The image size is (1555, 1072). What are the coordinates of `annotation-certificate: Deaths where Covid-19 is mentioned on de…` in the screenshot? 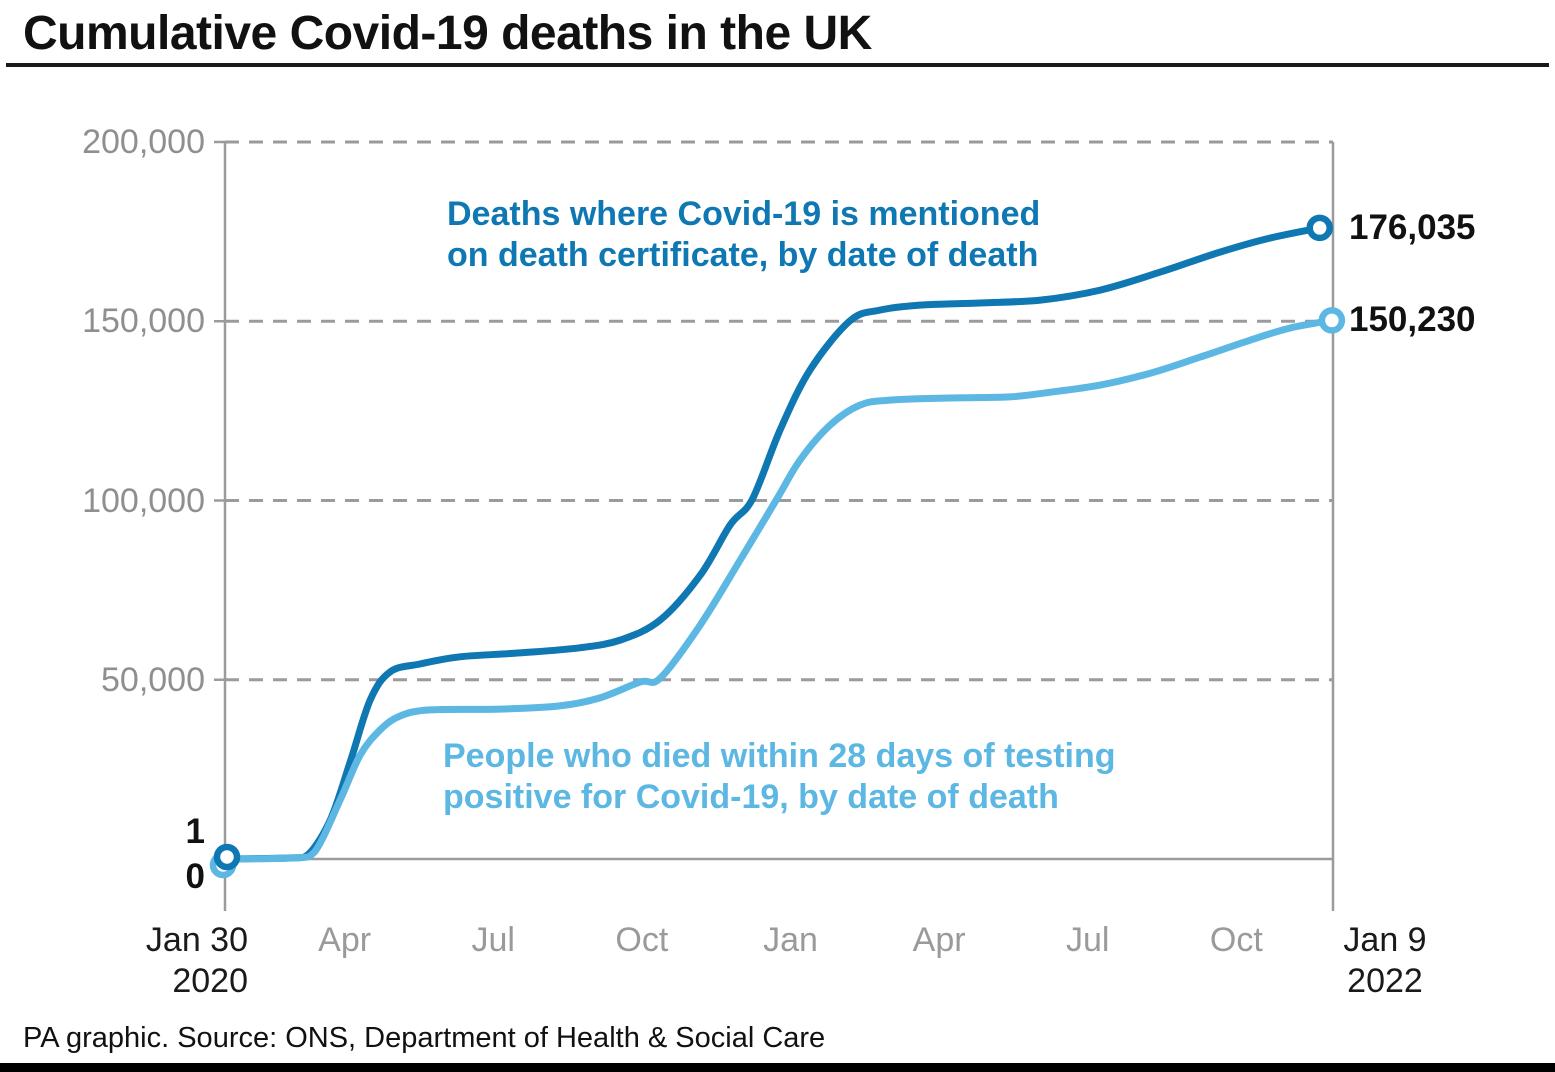 It's located at (743, 235).